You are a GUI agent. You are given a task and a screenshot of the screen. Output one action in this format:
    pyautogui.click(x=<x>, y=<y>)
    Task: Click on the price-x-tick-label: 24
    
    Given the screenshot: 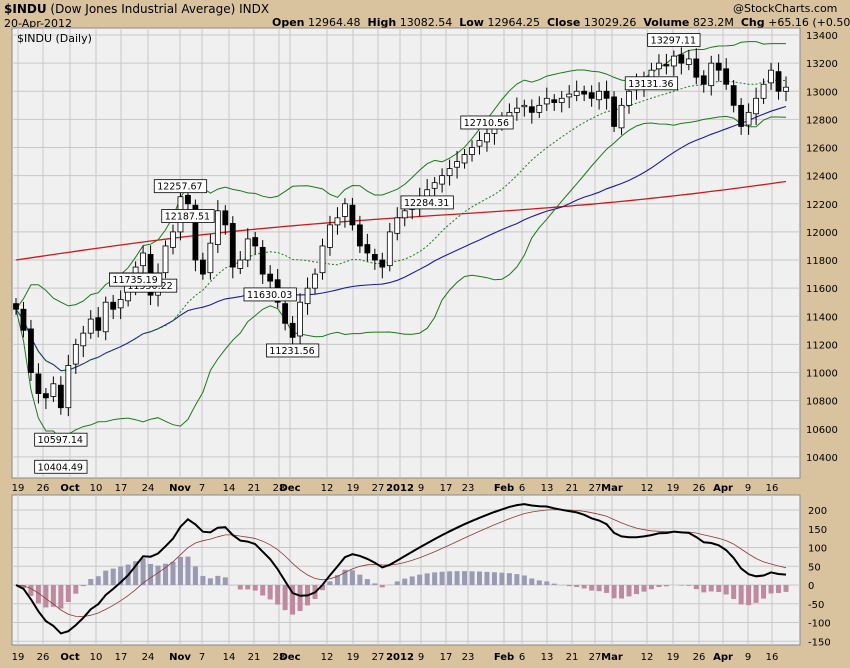 What is the action you would take?
    pyautogui.click(x=148, y=488)
    